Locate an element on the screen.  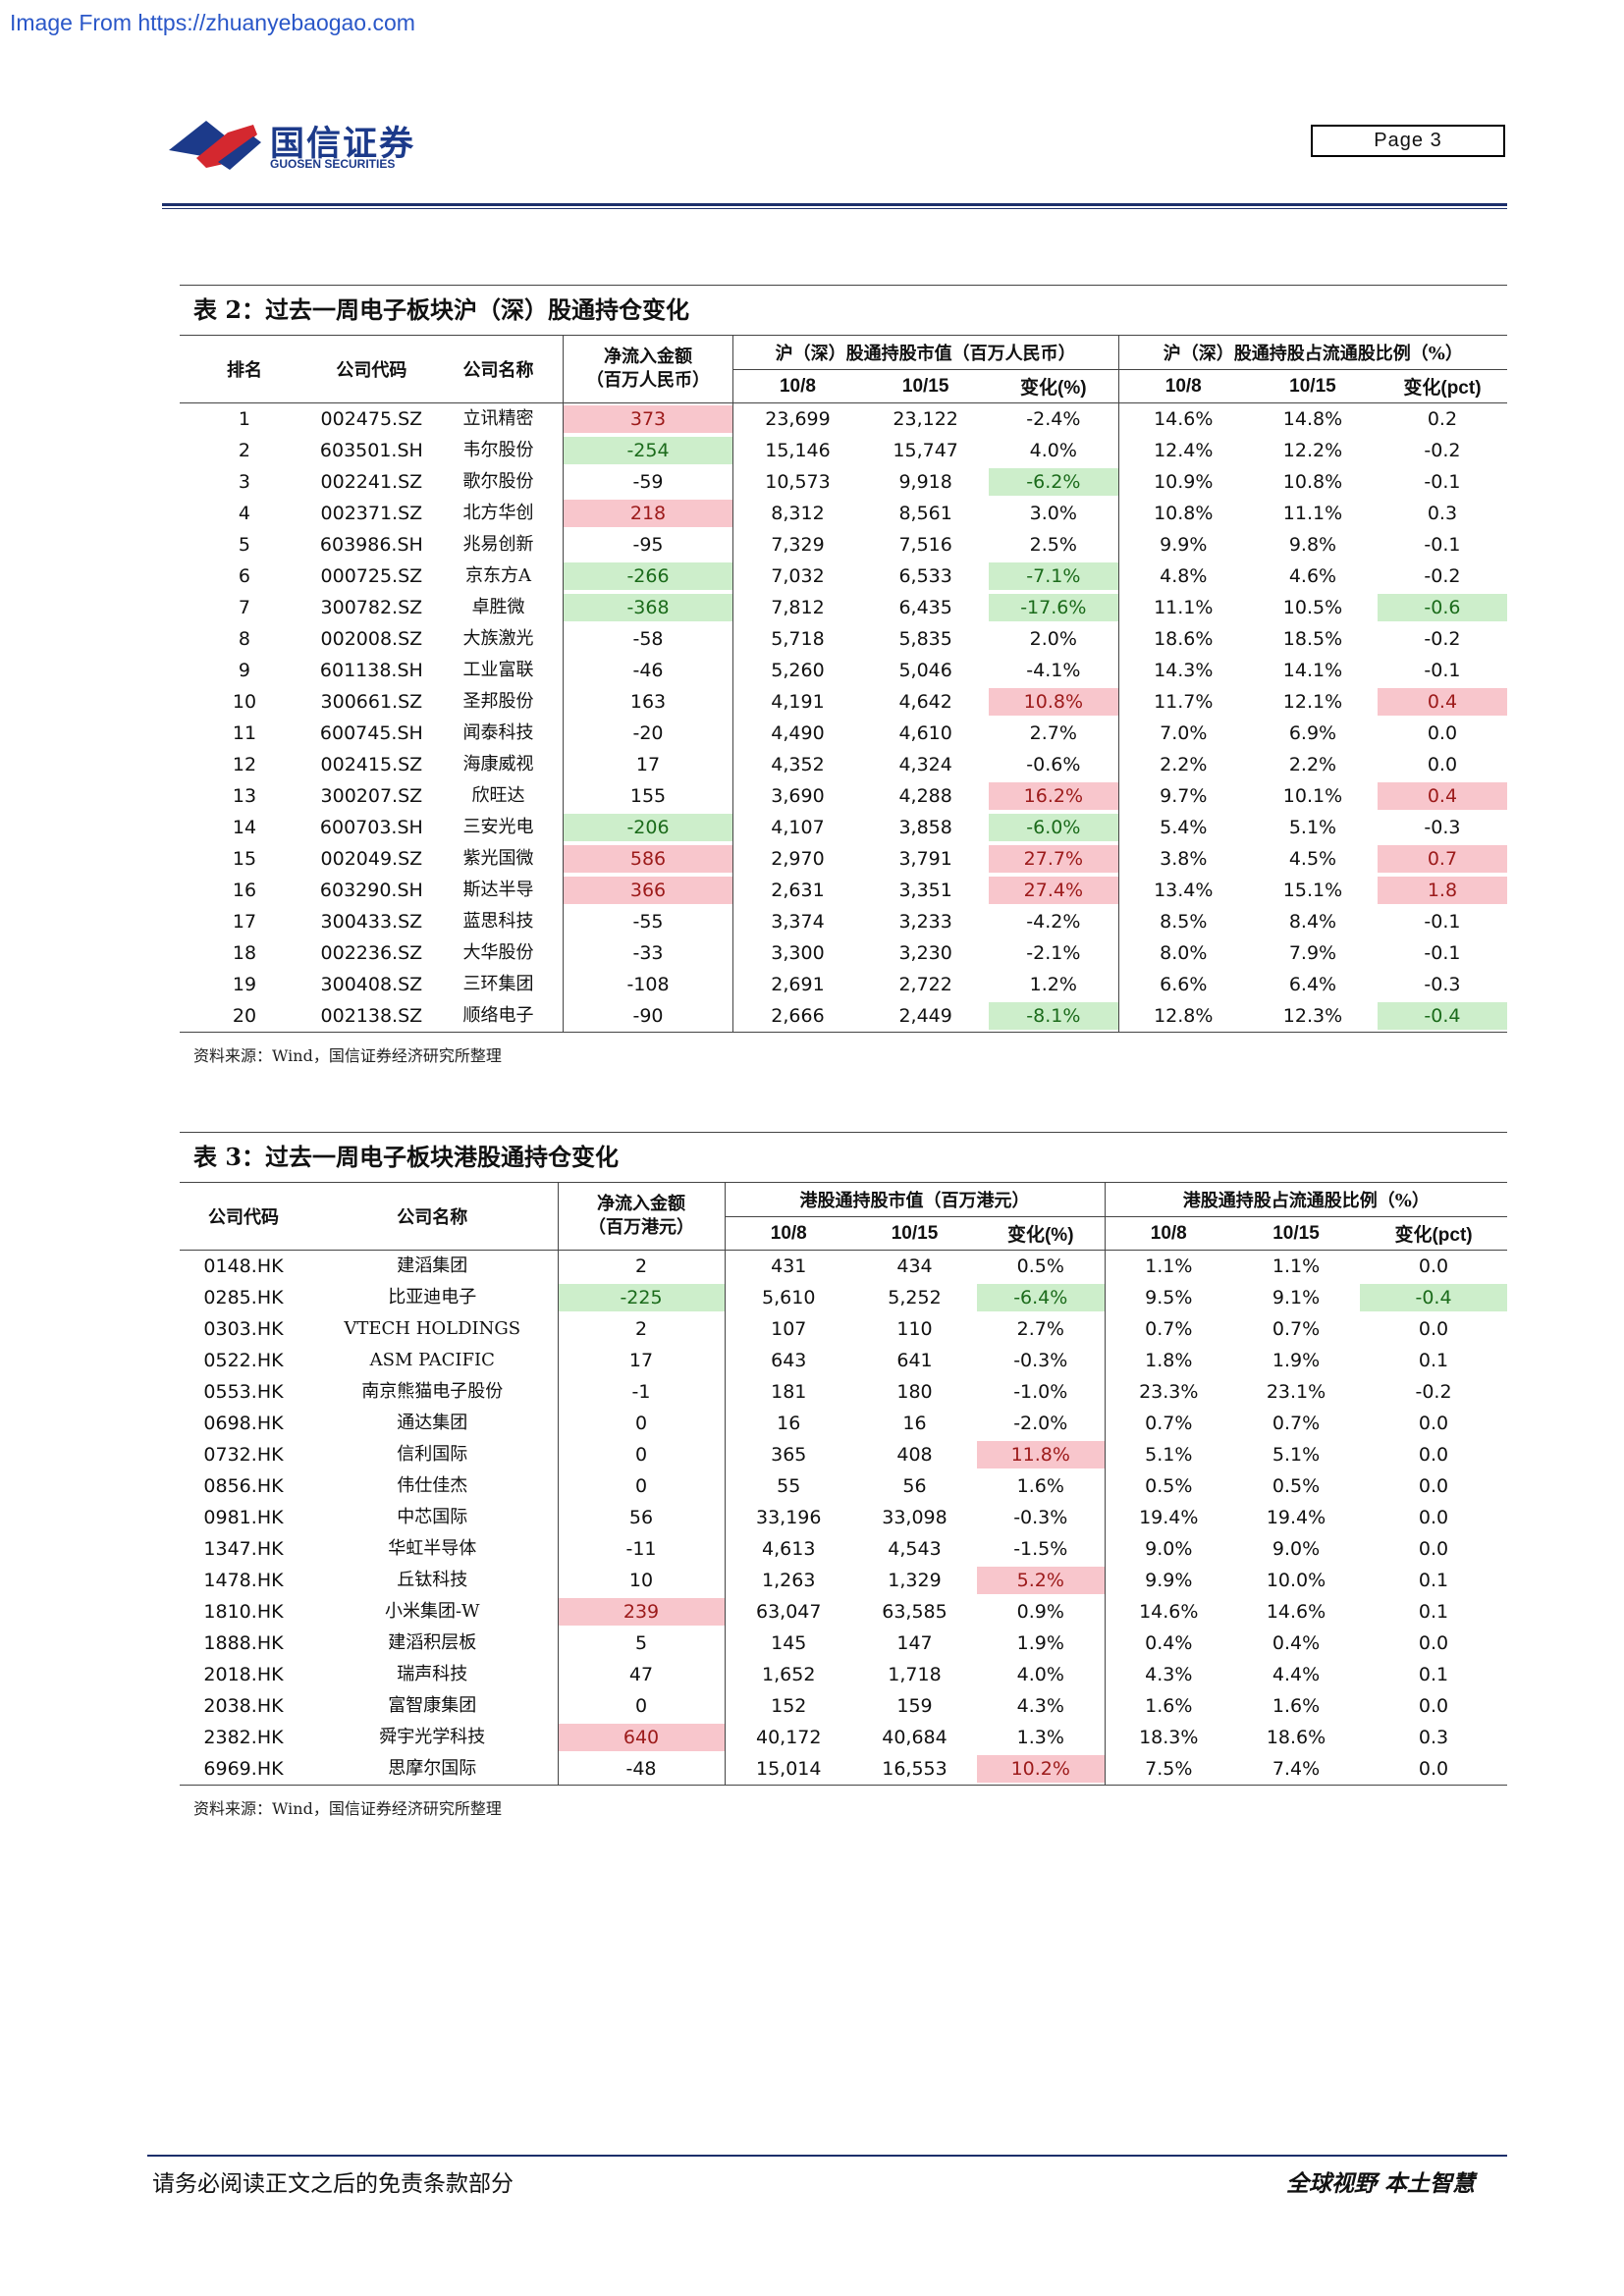
cell-value: -0.1 is located at coordinates (1442, 953).